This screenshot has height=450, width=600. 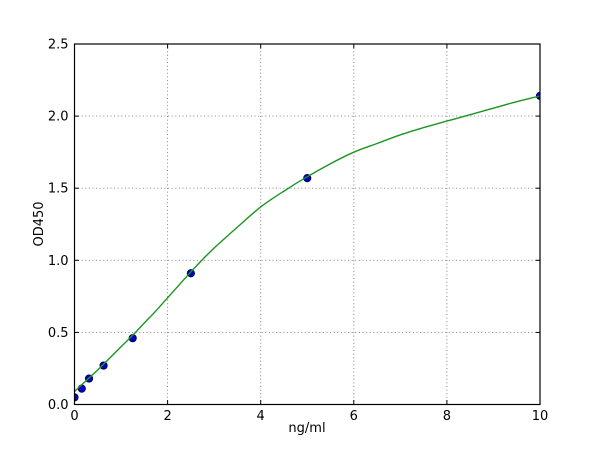 What do you see at coordinates (74, 416) in the screenshot?
I see `x-tick-label: 0` at bounding box center [74, 416].